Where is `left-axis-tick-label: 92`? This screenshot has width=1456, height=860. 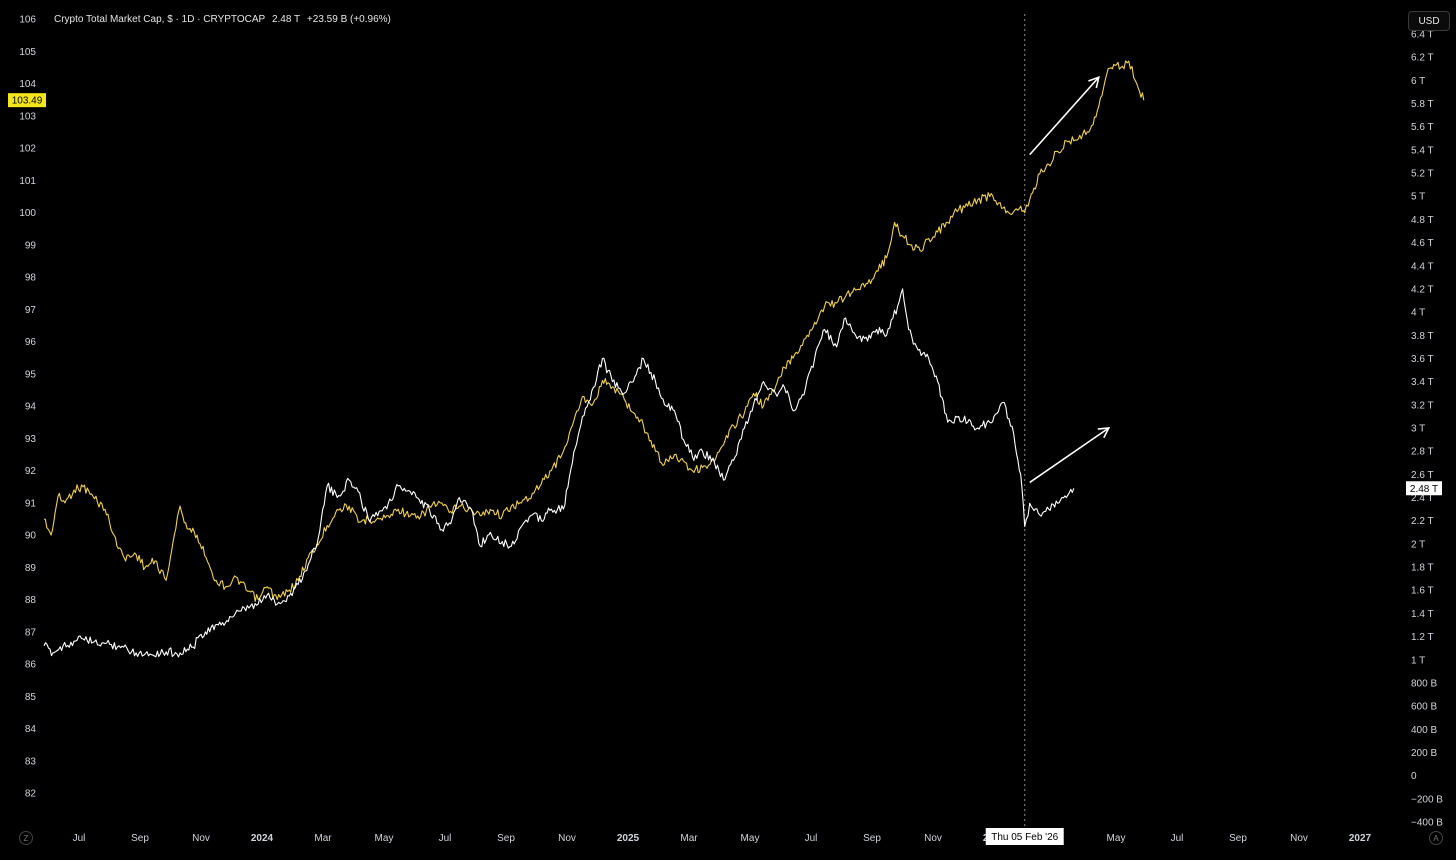
left-axis-tick-label: 92 is located at coordinates (31, 471).